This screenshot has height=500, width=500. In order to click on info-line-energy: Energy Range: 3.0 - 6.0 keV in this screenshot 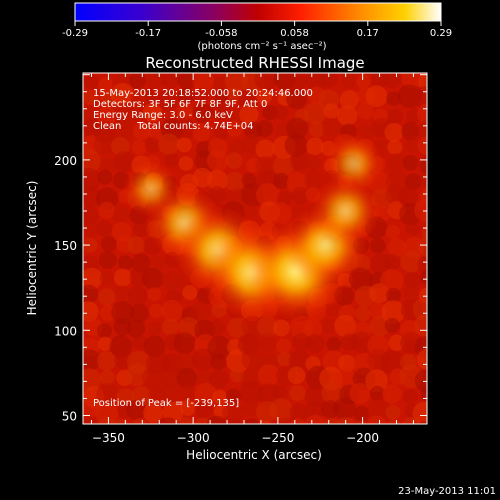, I will do `click(163, 115)`.